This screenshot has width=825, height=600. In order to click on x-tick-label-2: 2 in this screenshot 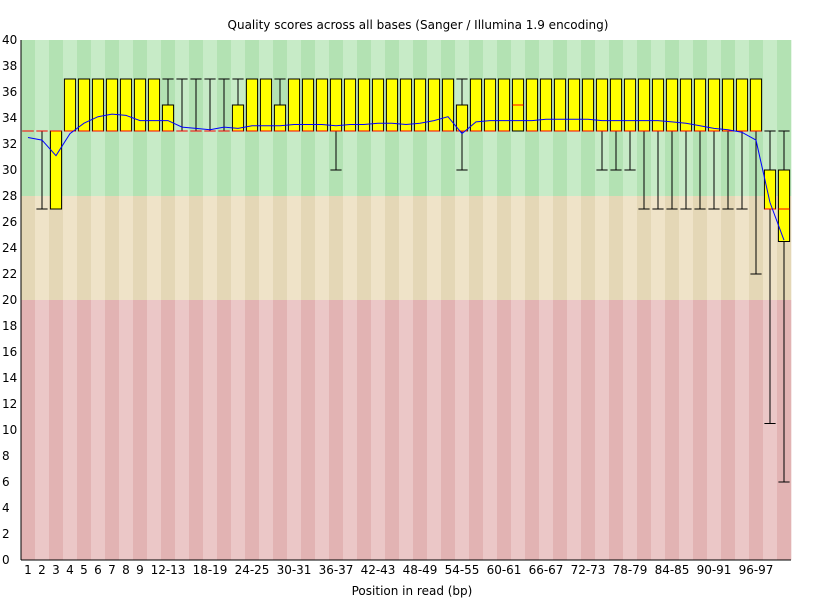, I will do `click(42, 570)`.